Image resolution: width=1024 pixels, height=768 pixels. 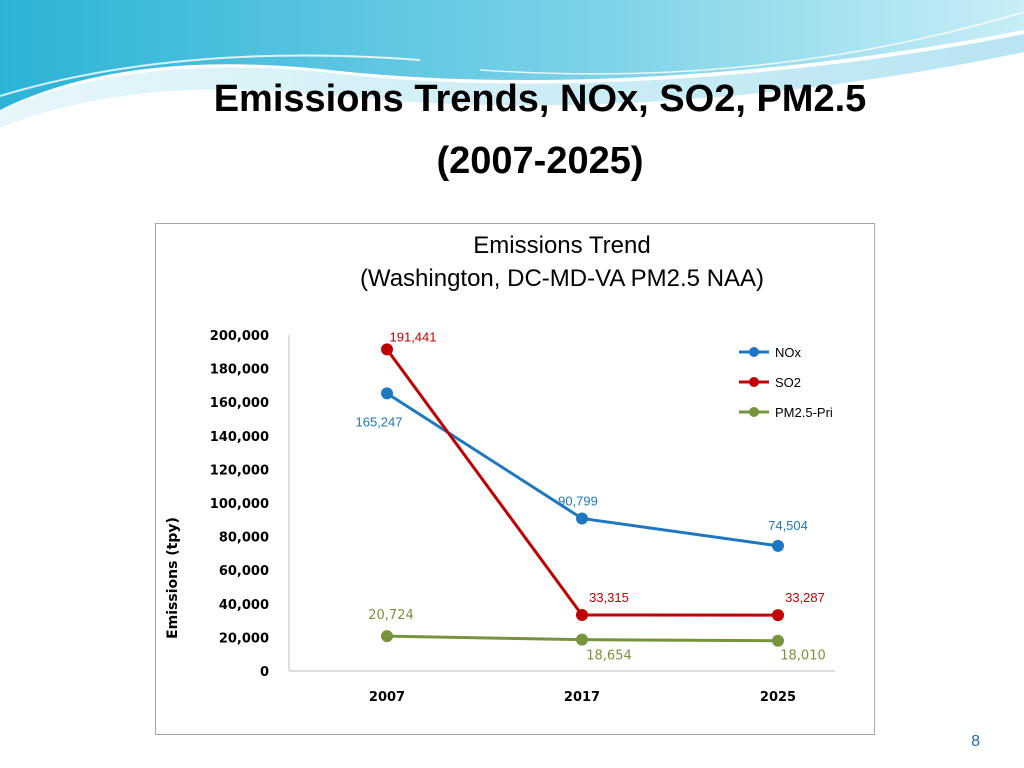 What do you see at coordinates (391, 615) in the screenshot?
I see `data-label: 20,724` at bounding box center [391, 615].